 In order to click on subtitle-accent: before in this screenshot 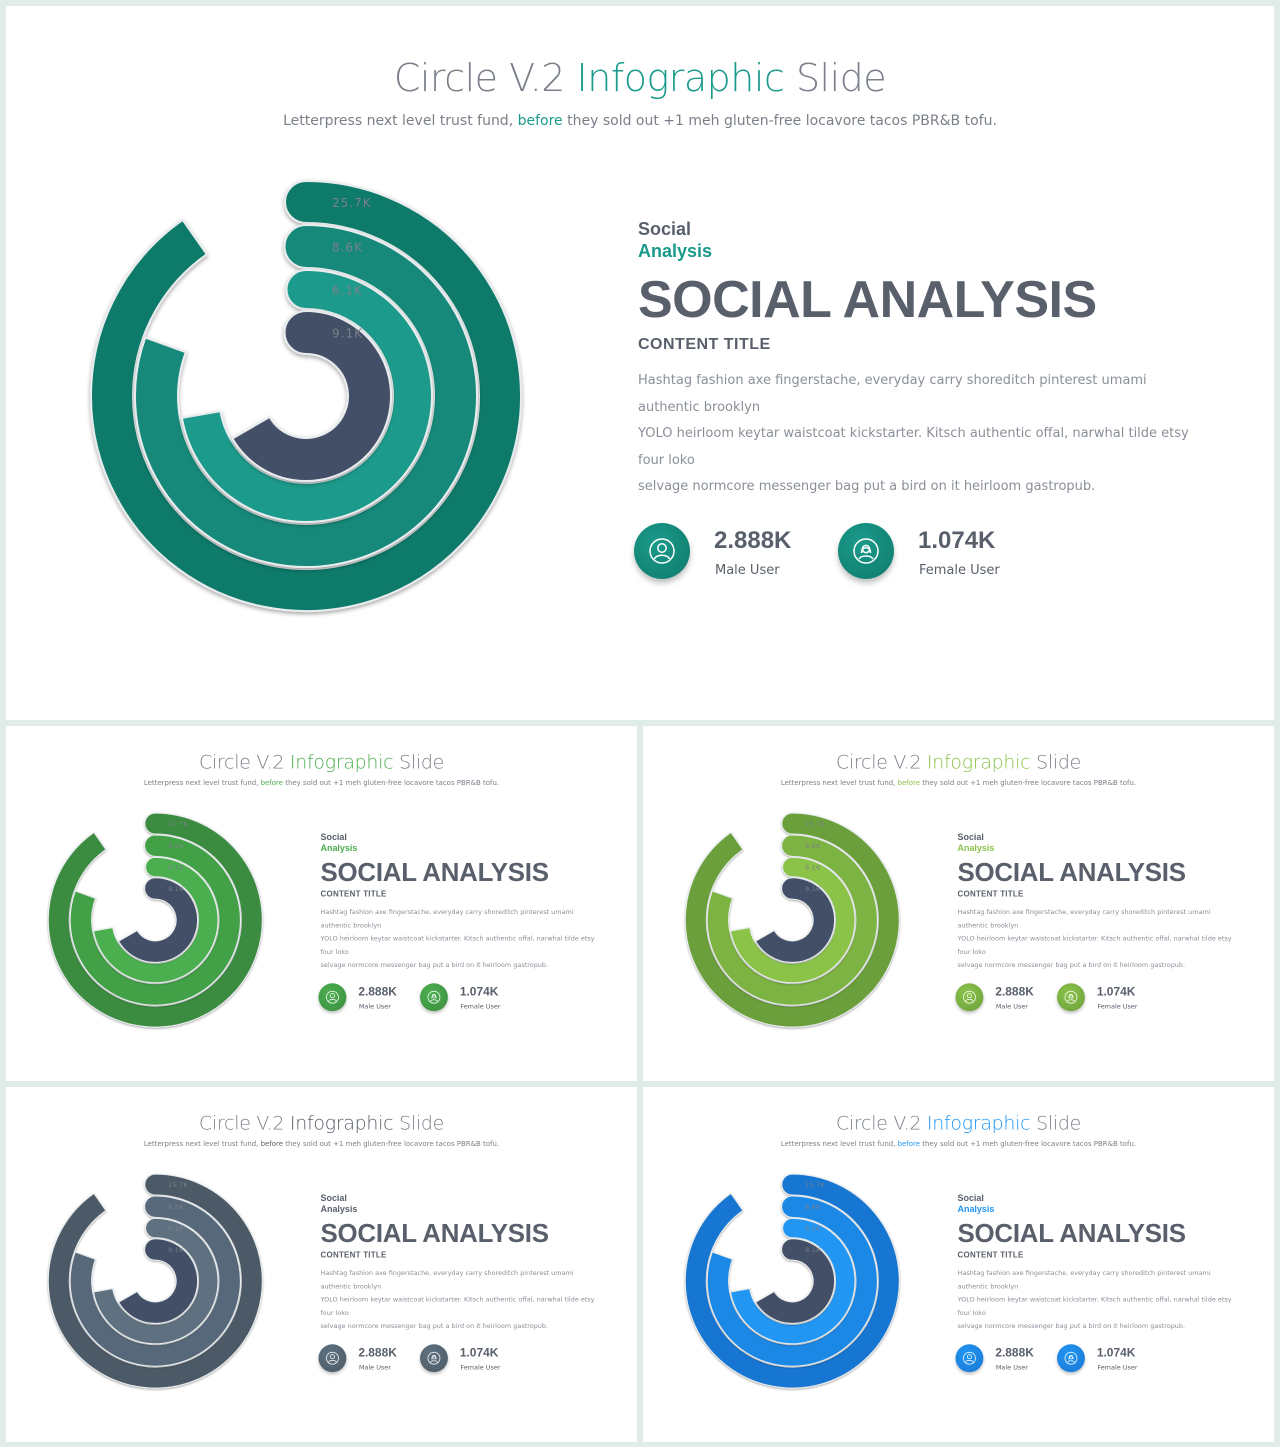, I will do `click(909, 783)`.